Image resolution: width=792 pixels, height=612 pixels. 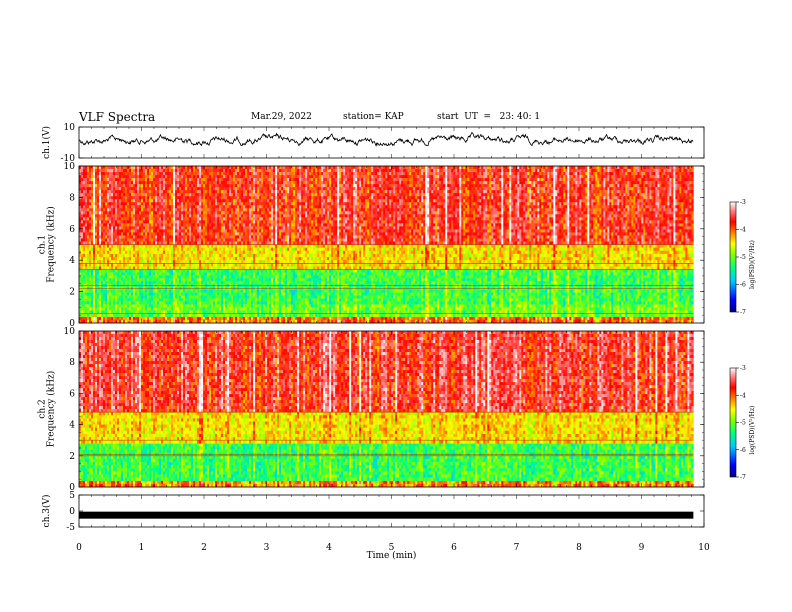 What do you see at coordinates (743, 257) in the screenshot?
I see `ch1-spectrogram-colorbar-tick-label: -5` at bounding box center [743, 257].